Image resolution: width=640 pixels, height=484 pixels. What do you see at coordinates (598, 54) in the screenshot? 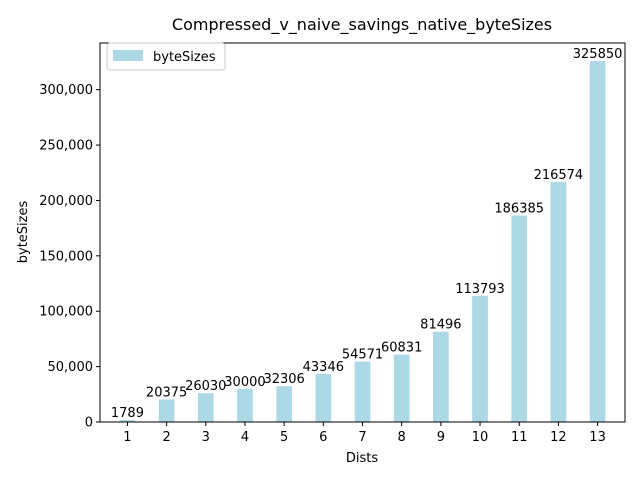
I see `data-label-13: 325850` at bounding box center [598, 54].